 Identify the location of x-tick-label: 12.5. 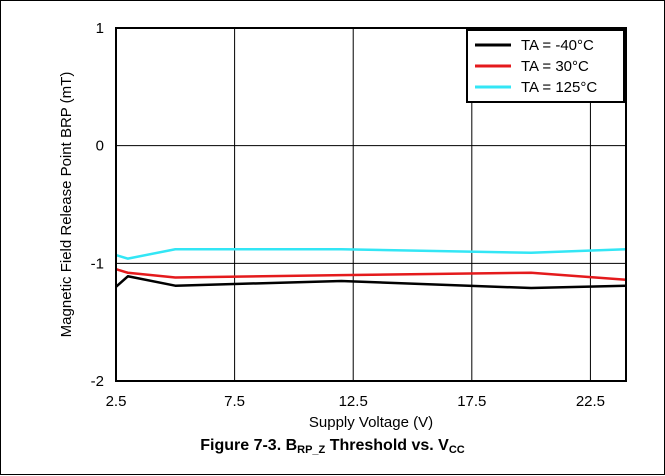
(353, 401).